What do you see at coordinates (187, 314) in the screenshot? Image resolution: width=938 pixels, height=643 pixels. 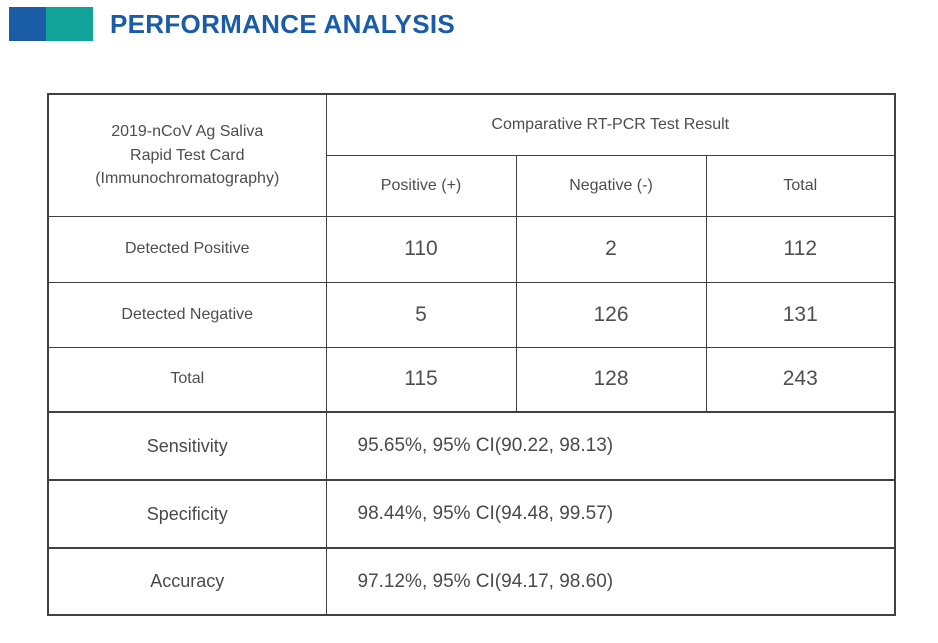 I see `row-label: Detected Negative` at bounding box center [187, 314].